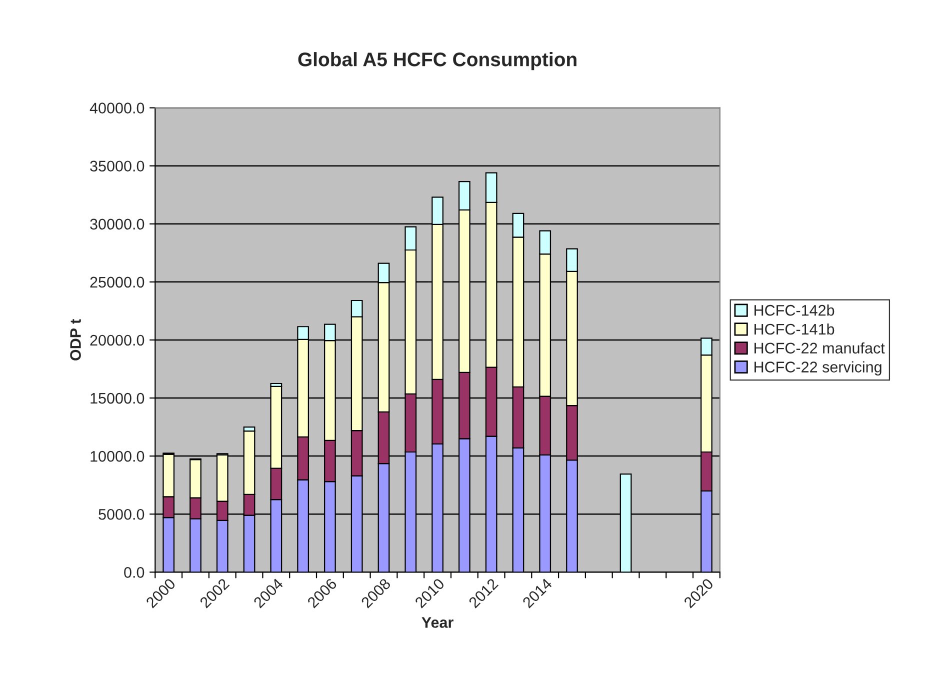 This screenshot has width=946, height=691. I want to click on y-axis-title: ODP t, so click(75, 339).